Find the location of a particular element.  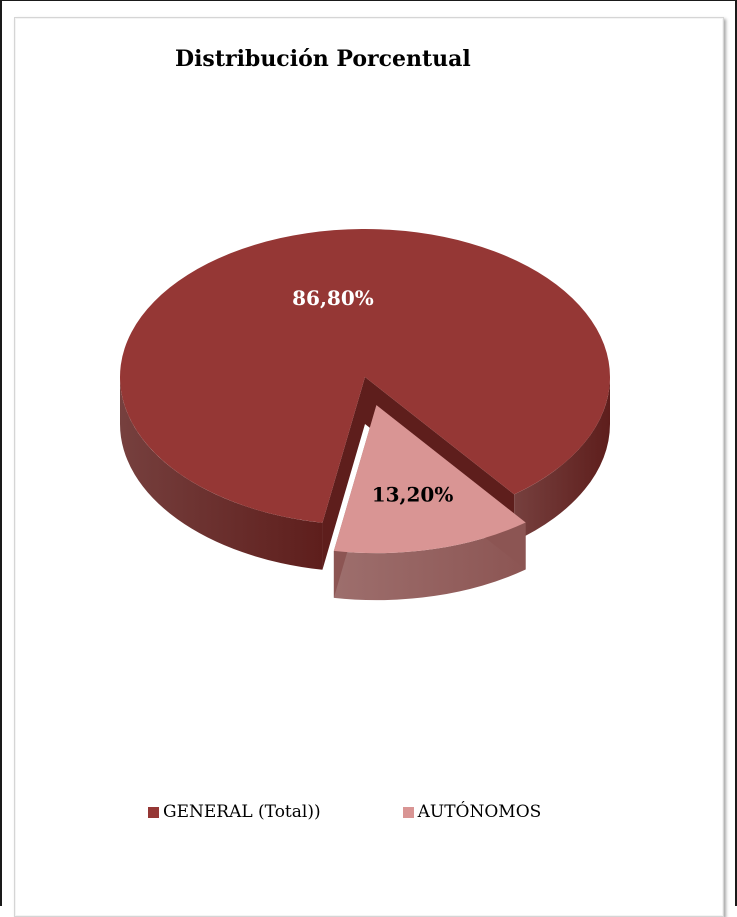

pie-slice-rim-autonomos is located at coordinates (429, 561).